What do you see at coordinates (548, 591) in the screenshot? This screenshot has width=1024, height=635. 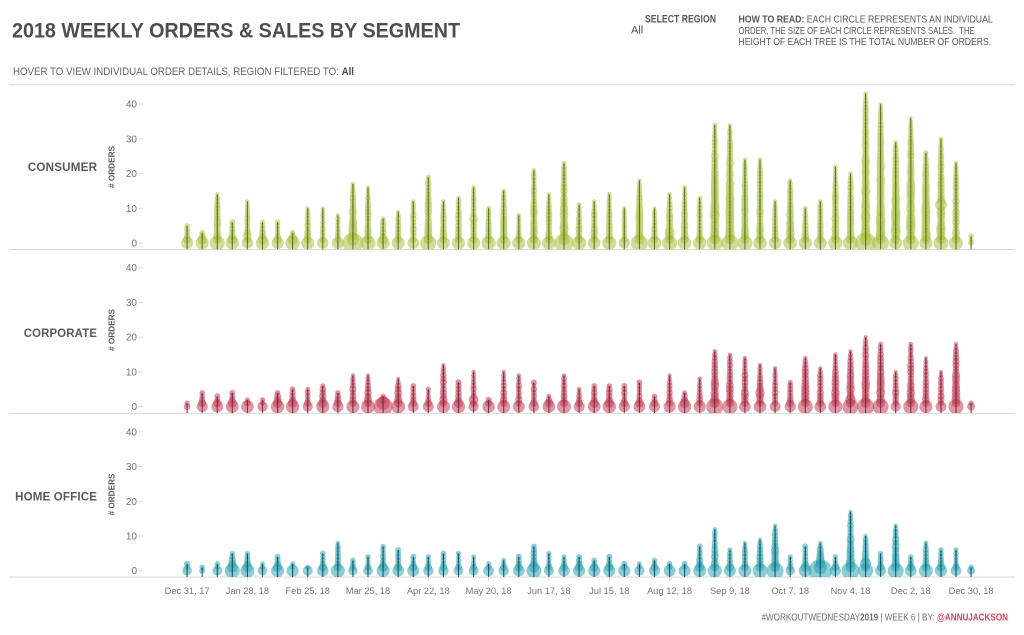 I see `svg-text: Jun 17, 18` at bounding box center [548, 591].